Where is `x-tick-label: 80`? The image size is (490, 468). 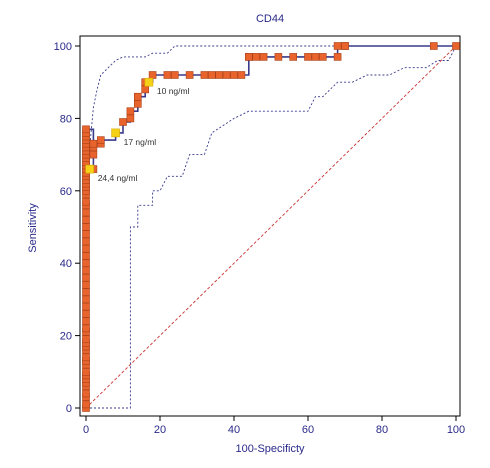 x-tick-label: 80 is located at coordinates (382, 430).